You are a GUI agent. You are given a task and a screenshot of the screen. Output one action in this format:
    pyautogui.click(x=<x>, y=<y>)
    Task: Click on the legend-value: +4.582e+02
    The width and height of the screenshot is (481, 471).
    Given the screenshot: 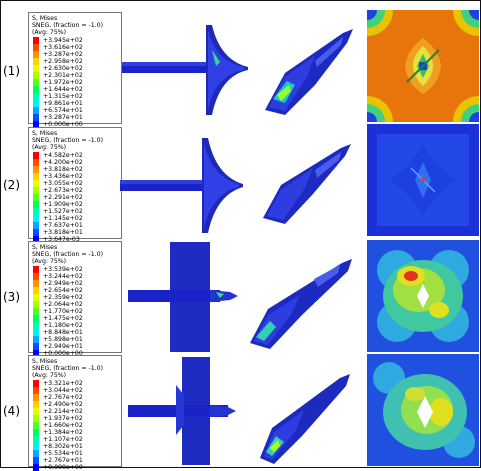 What is the action you would take?
    pyautogui.click(x=63, y=155)
    